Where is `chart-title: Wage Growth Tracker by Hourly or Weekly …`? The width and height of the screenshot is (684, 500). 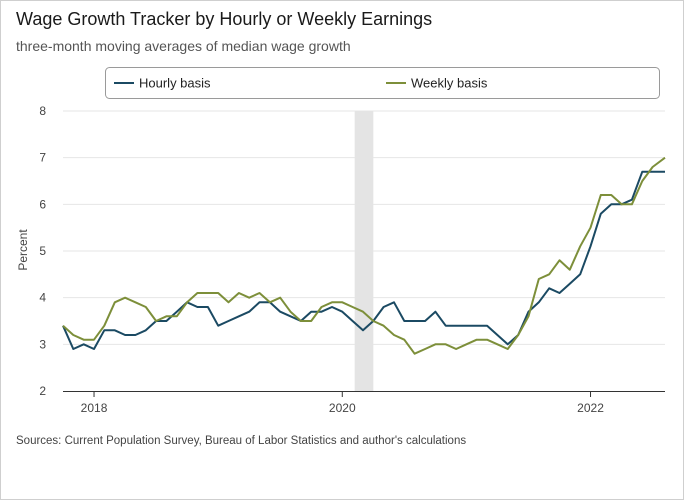 chart-title: Wage Growth Tracker by Hourly or Weekly … is located at coordinates (224, 19).